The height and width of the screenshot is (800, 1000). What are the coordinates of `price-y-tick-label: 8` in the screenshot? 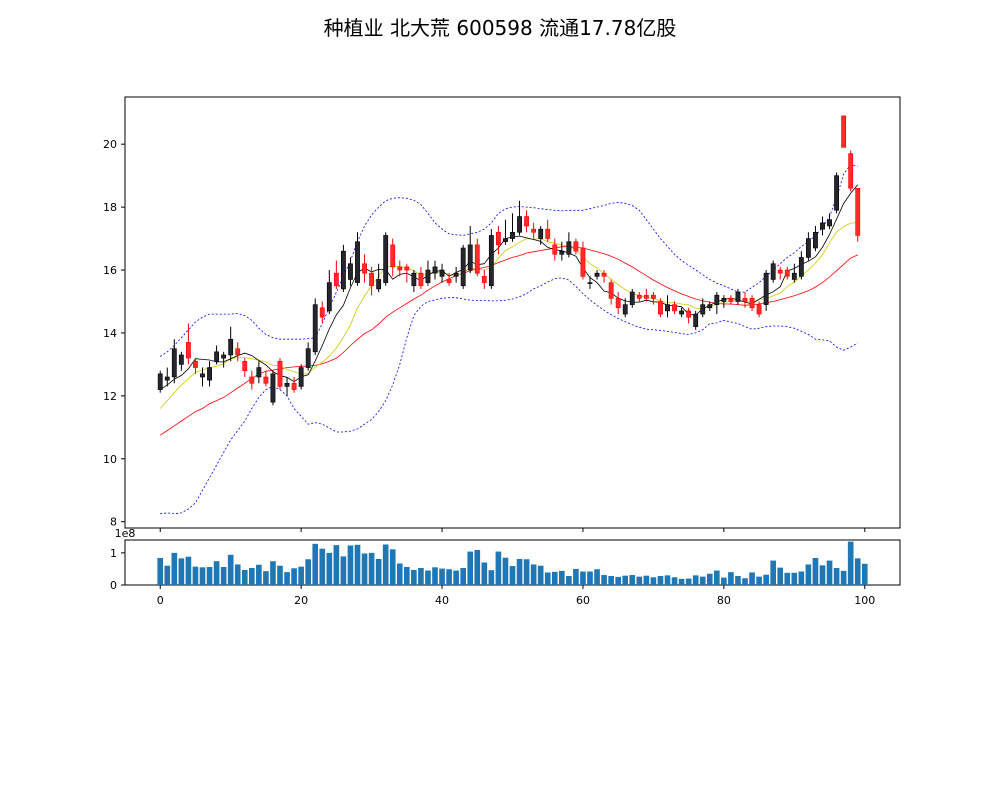 It's located at (113, 522).